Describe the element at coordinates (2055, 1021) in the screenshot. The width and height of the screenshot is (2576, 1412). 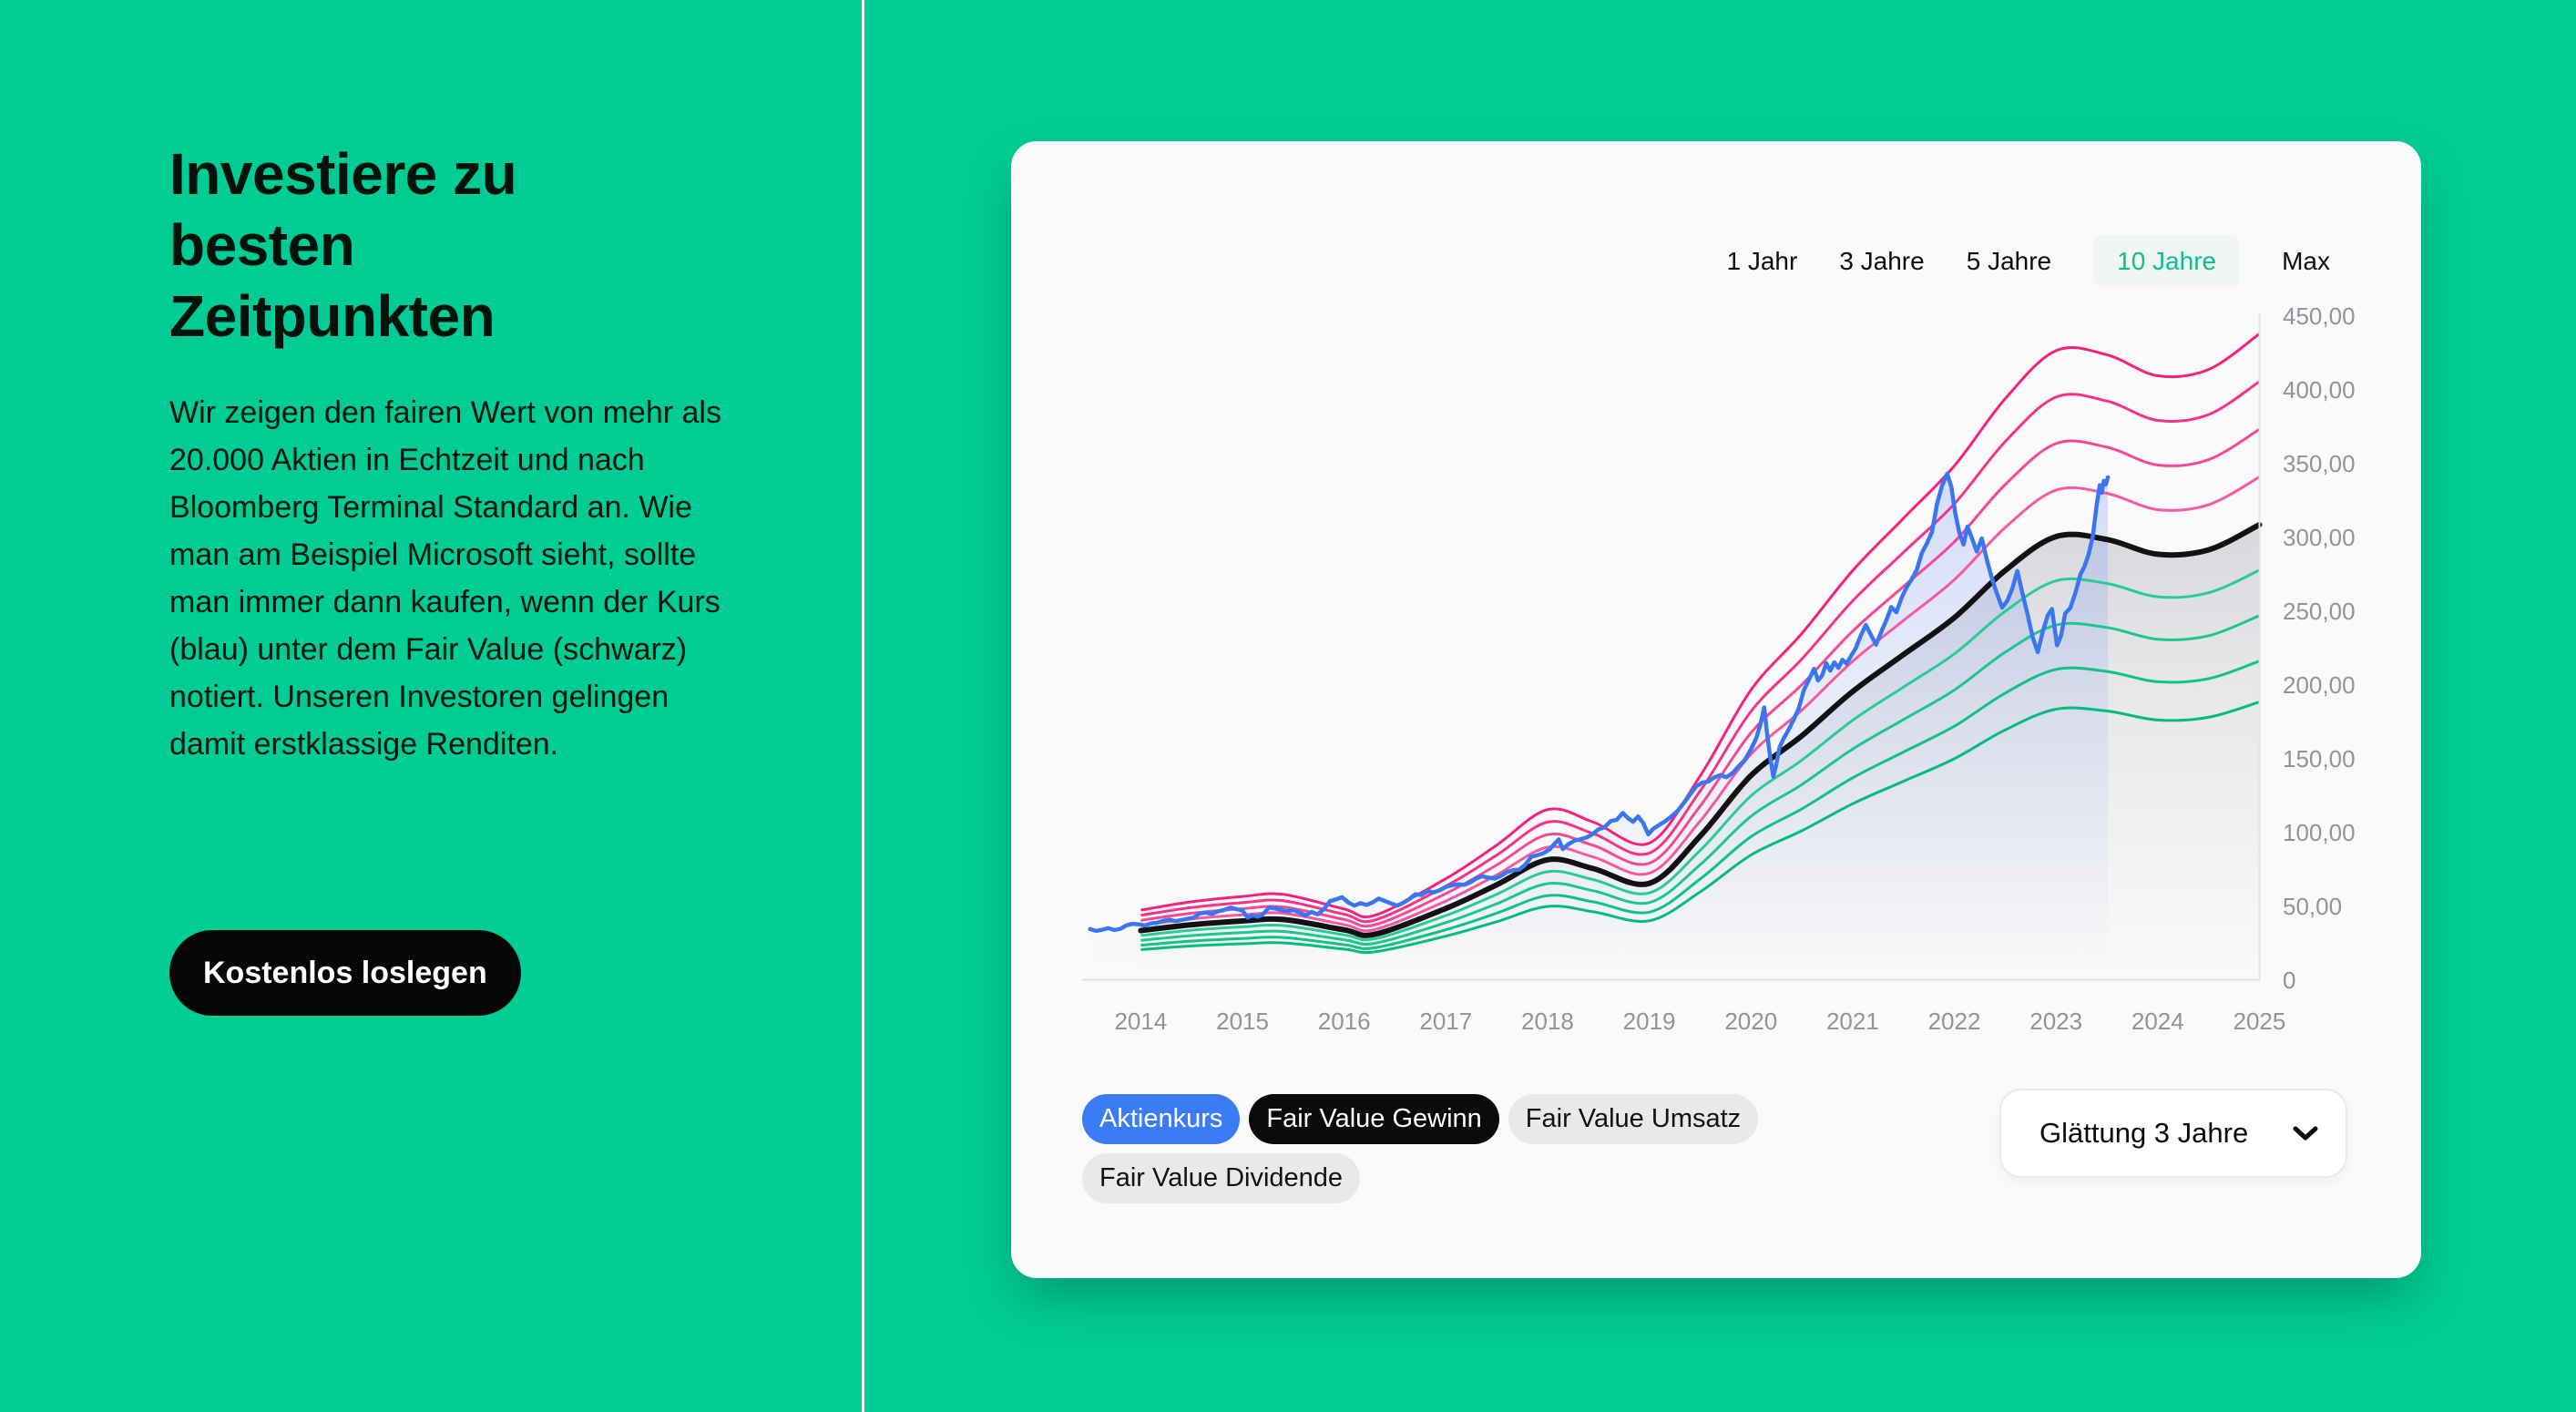
I see `x-tick-label: 2023` at that location.